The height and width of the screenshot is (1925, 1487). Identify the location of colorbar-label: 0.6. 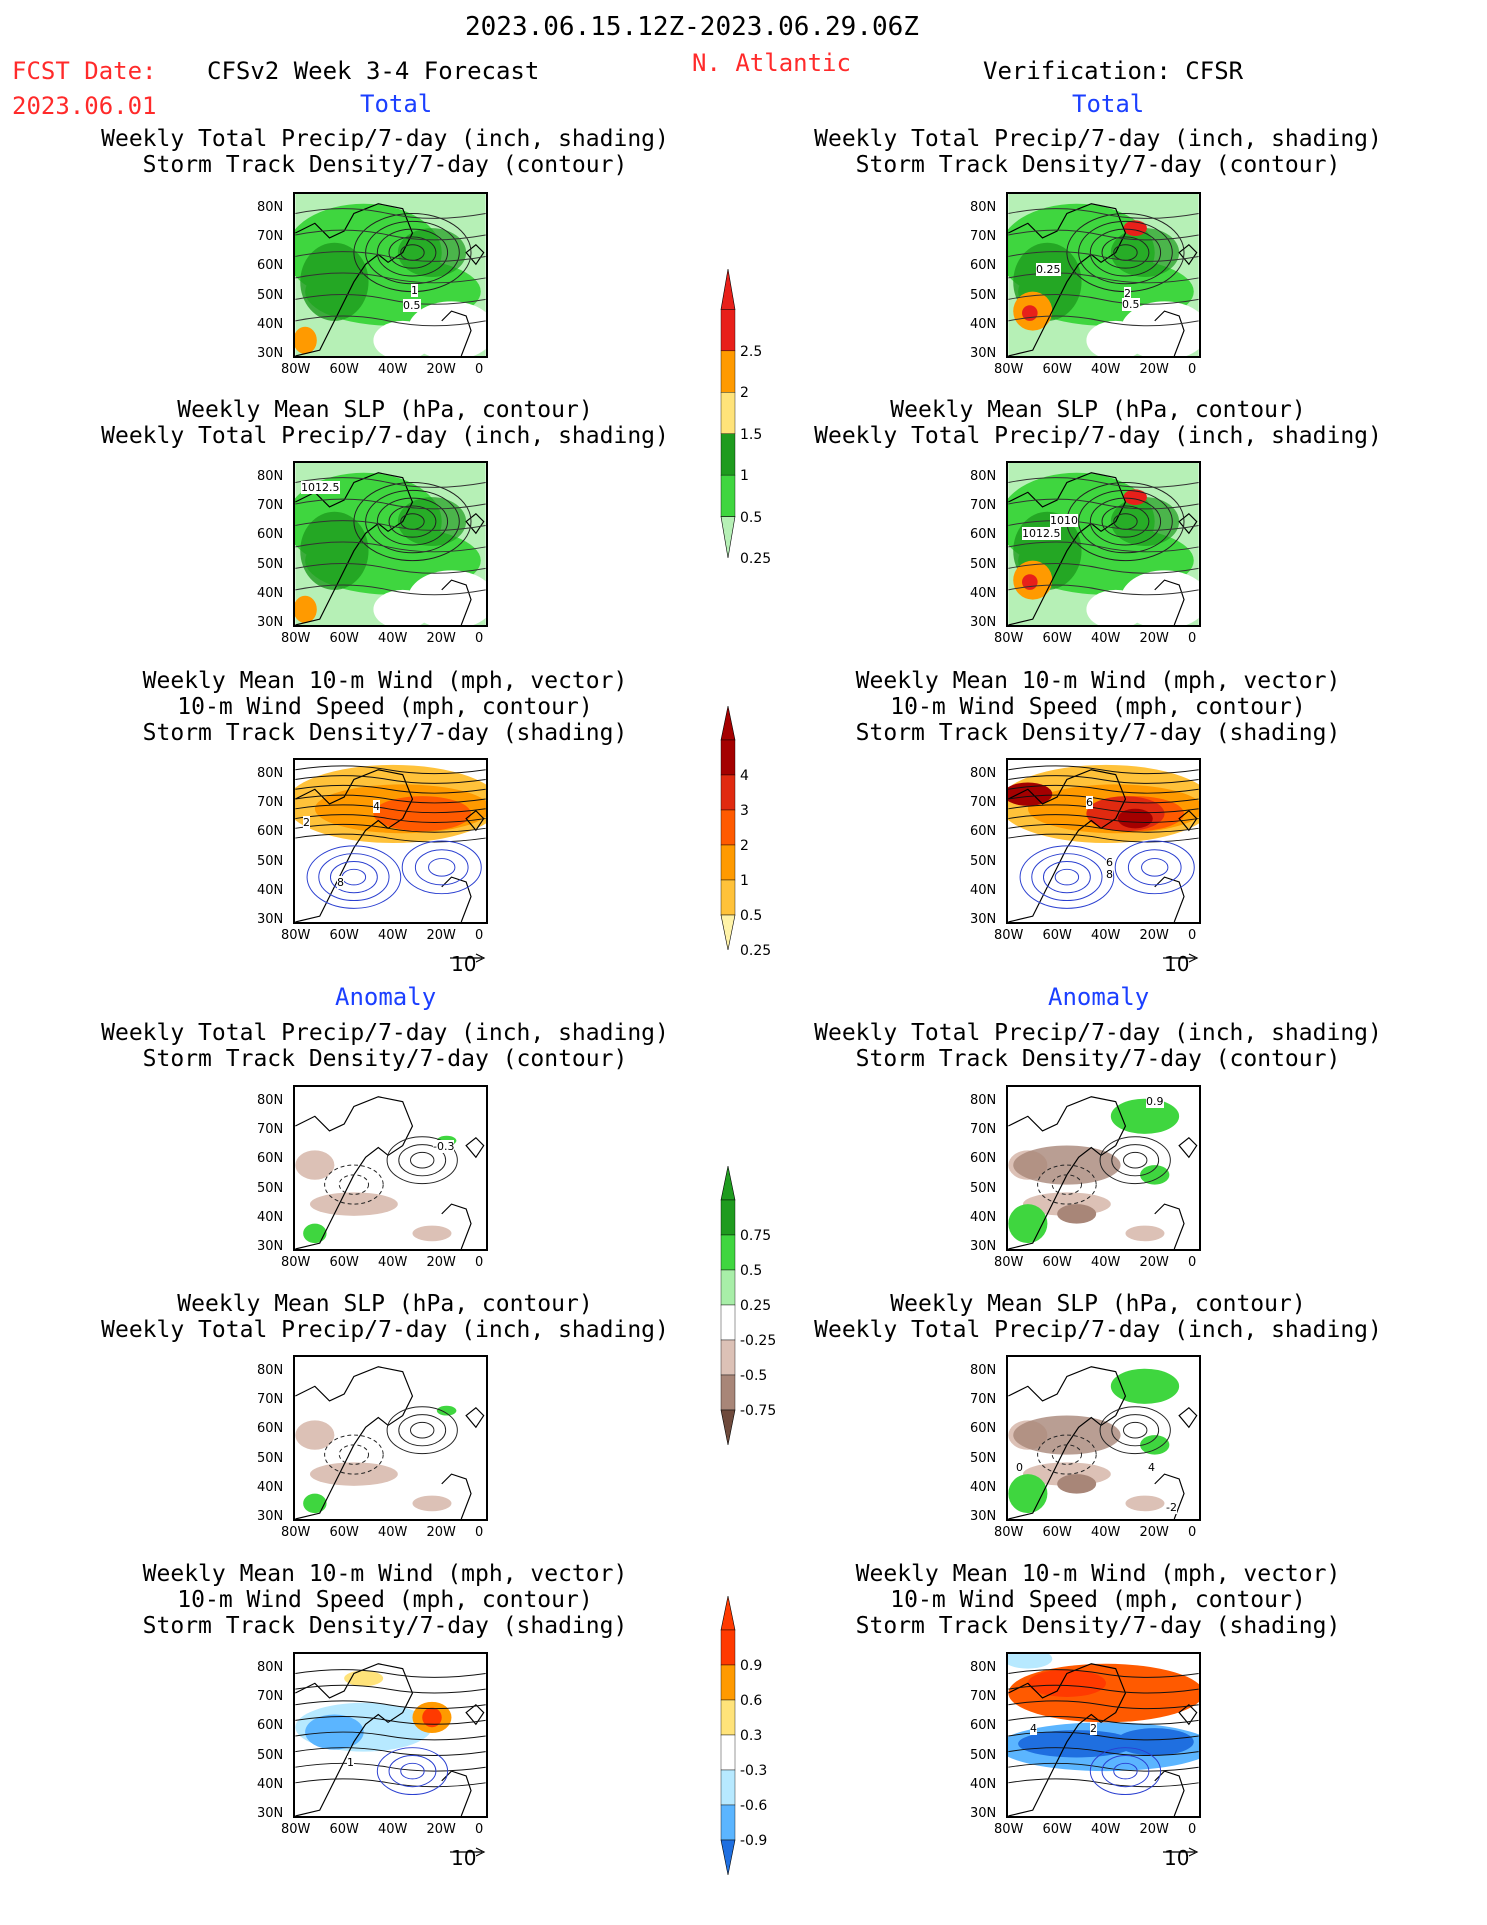
(751, 1701).